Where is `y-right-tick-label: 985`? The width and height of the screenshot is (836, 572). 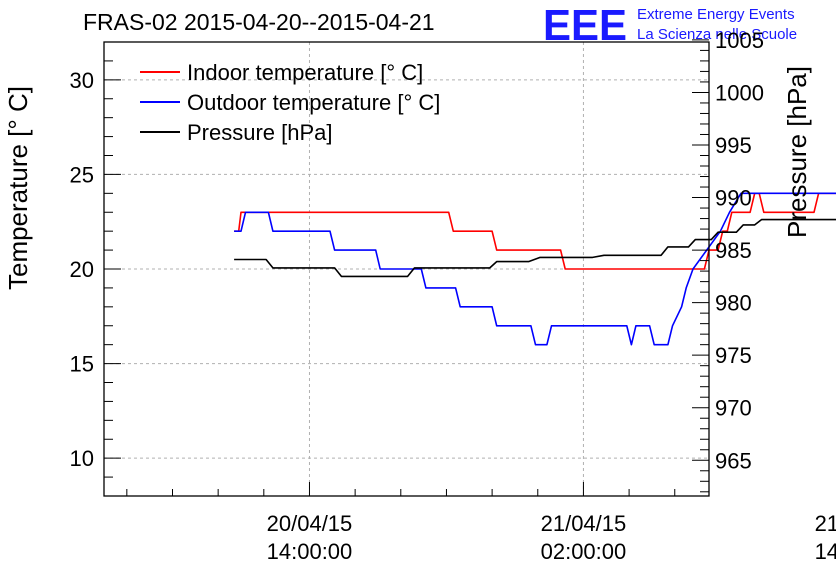 y-right-tick-label: 985 is located at coordinates (733, 250).